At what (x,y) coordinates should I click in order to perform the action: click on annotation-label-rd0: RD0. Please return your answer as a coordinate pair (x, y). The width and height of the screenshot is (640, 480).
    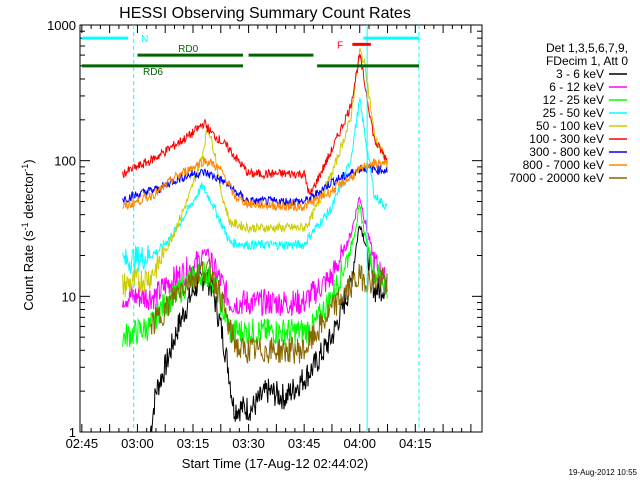
    Looking at the image, I should click on (188, 49).